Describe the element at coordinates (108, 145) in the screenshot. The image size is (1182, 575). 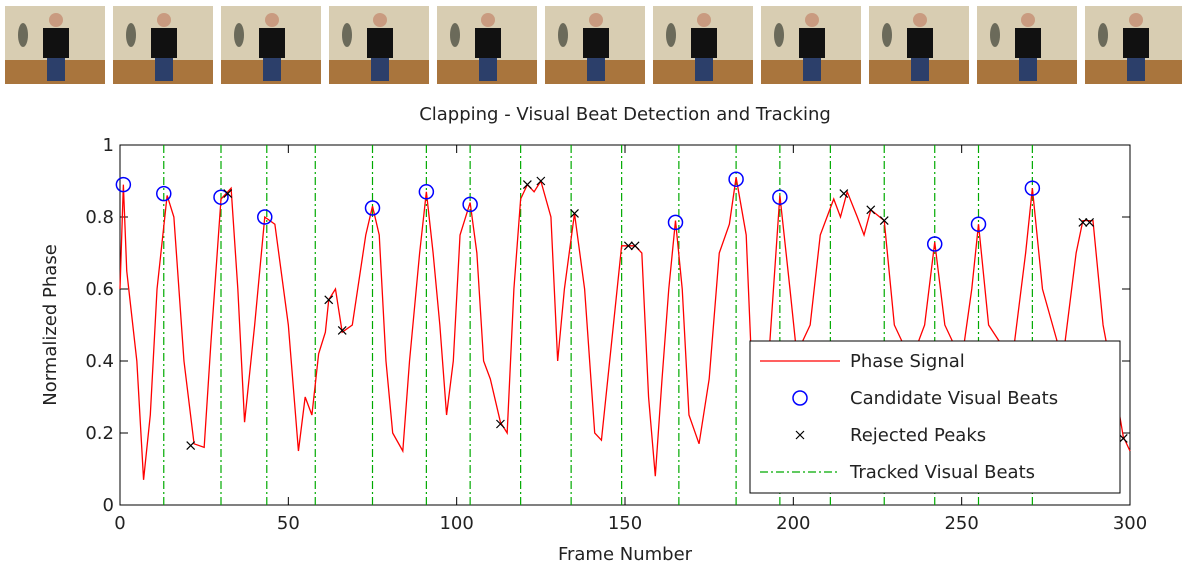
I see `y-tick-label: 1` at that location.